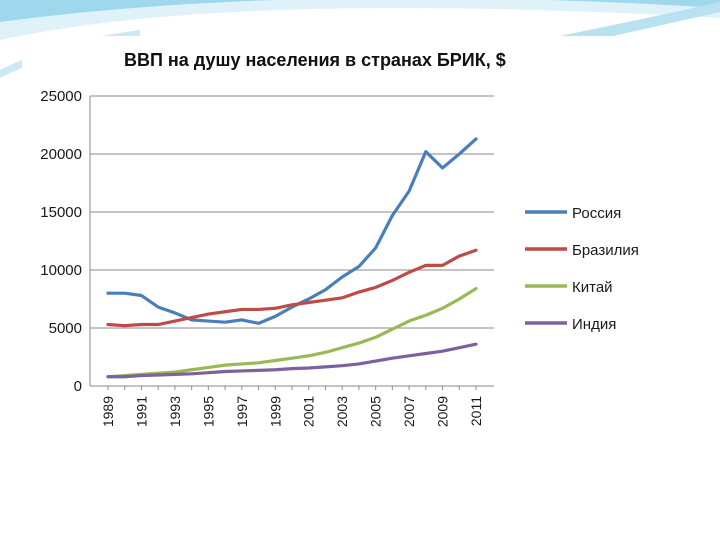  Describe the element at coordinates (61, 96) in the screenshot. I see `y-tick-label: 25000` at that location.